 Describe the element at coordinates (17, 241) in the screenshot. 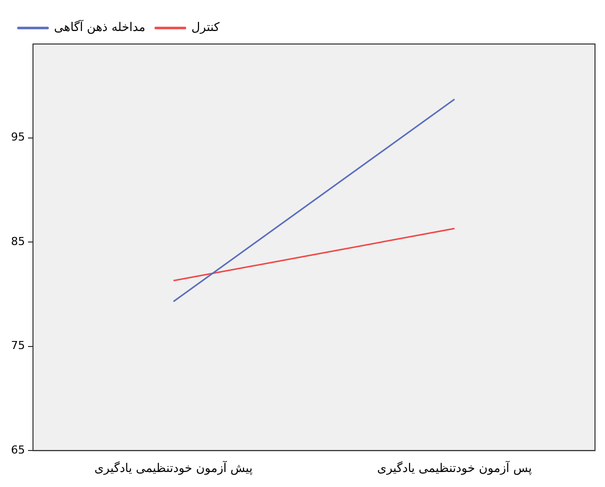

I see `y-tick-label: 85` at that location.